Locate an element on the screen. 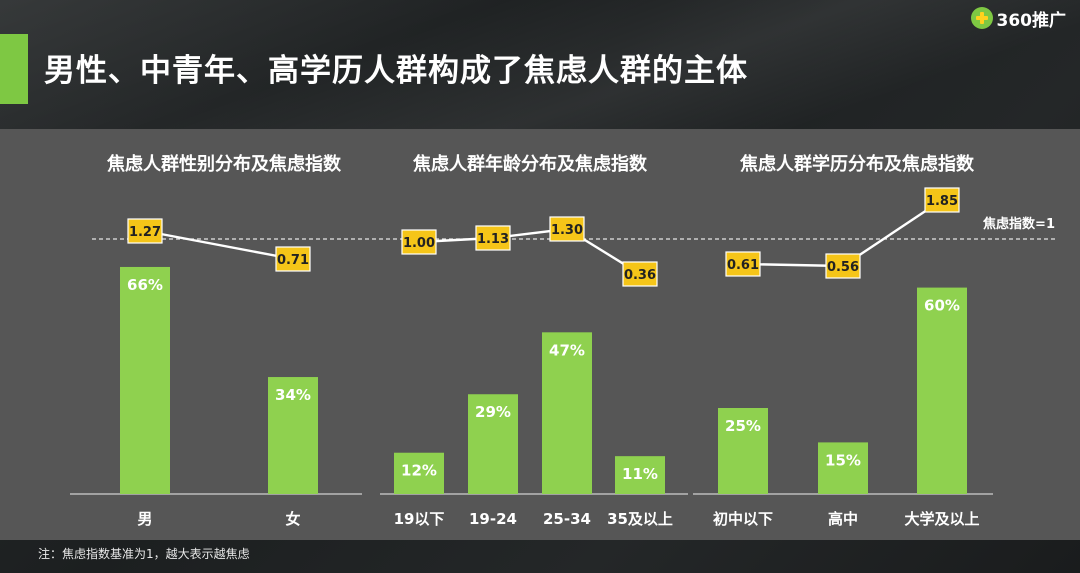  index-label: 1.00 is located at coordinates (419, 243).